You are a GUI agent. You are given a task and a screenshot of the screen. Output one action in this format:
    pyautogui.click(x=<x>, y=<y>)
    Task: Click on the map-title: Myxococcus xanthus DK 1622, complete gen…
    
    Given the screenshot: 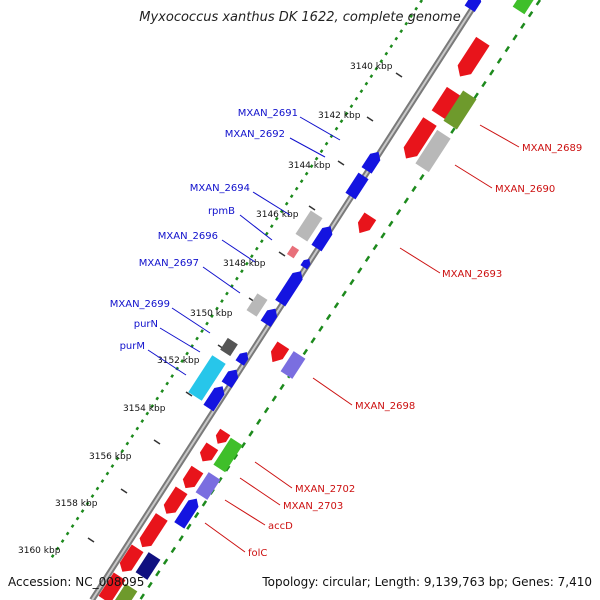 What is the action you would take?
    pyautogui.click(x=300, y=17)
    